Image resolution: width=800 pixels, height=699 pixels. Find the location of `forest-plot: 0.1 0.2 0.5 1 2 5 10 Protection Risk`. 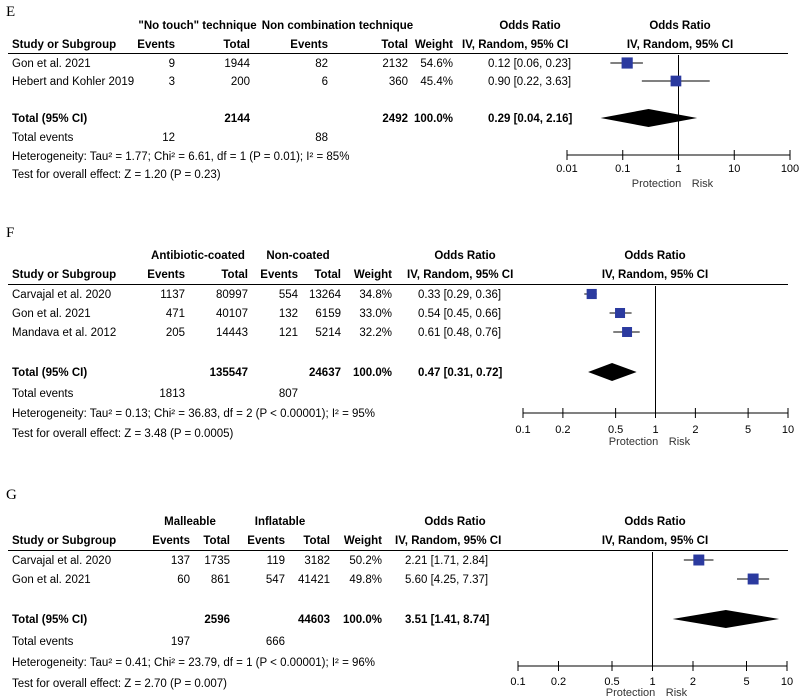

forest-plot: 0.1 0.2 0.5 1 2 5 10 Protection Risk is located at coordinates (651, 625).